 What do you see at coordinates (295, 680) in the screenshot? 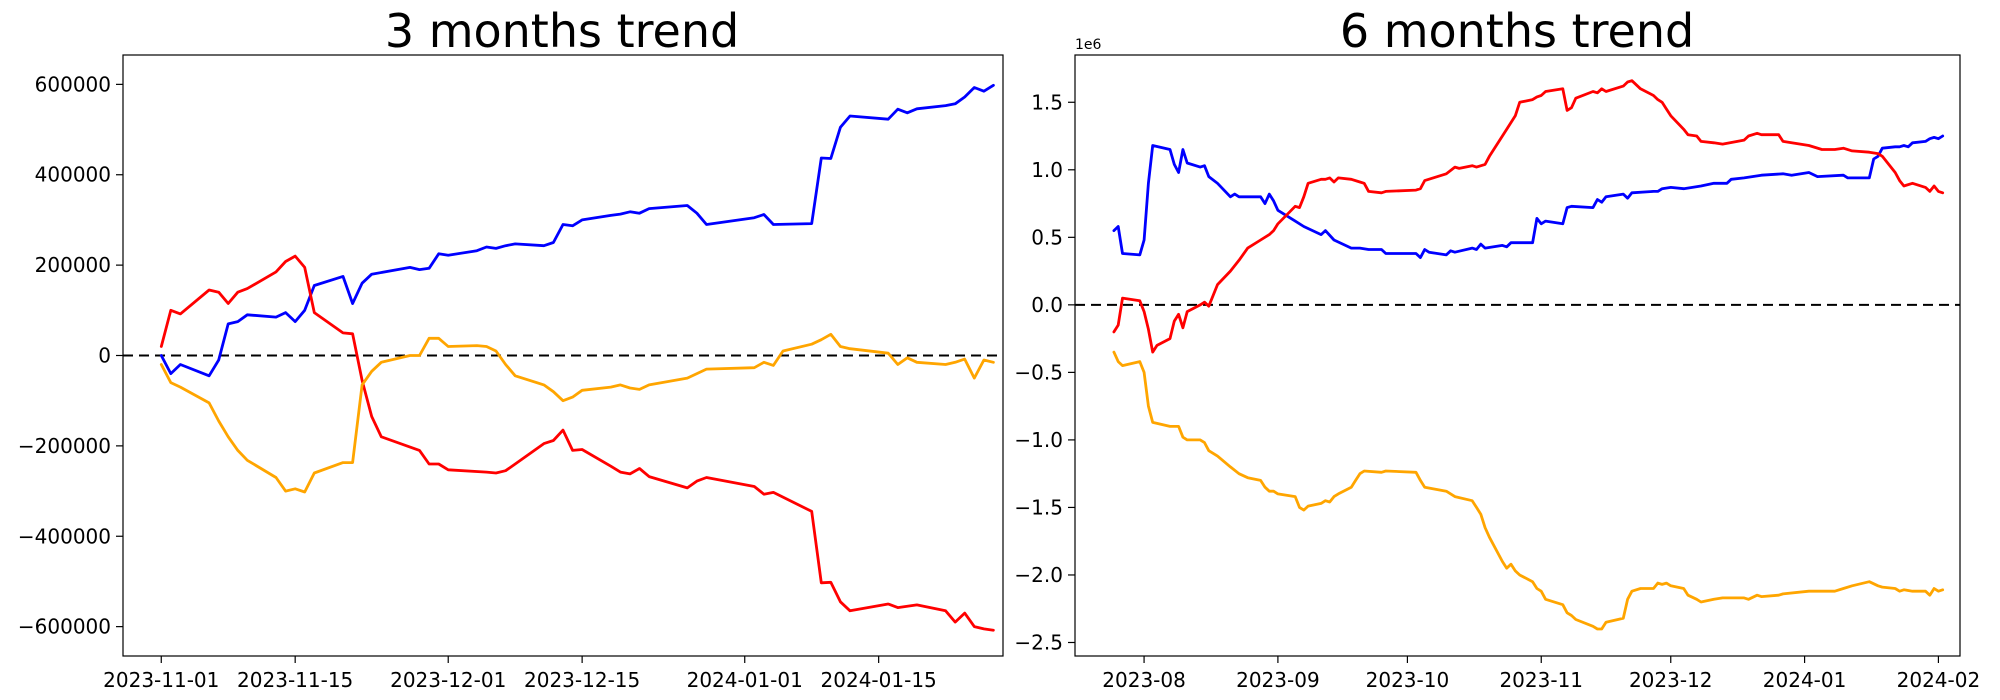
I see `x-tick-label: 2023-11-15` at bounding box center [295, 680].